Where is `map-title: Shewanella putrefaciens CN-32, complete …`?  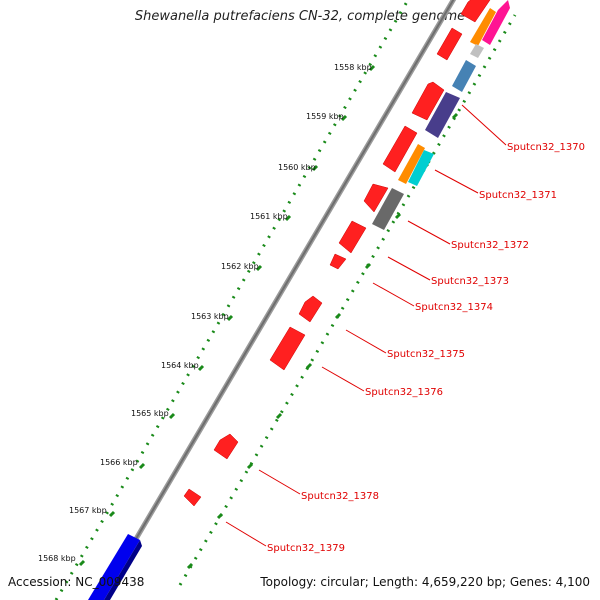 map-title: Shewanella putrefaciens CN-32, complete … is located at coordinates (300, 16).